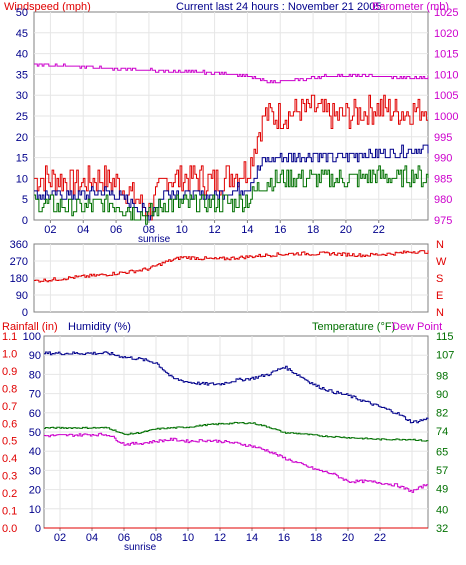 This screenshot has width=466, height=565. What do you see at coordinates (35, 395) in the screenshot?
I see `y-tick-label-humidity: 70` at bounding box center [35, 395].